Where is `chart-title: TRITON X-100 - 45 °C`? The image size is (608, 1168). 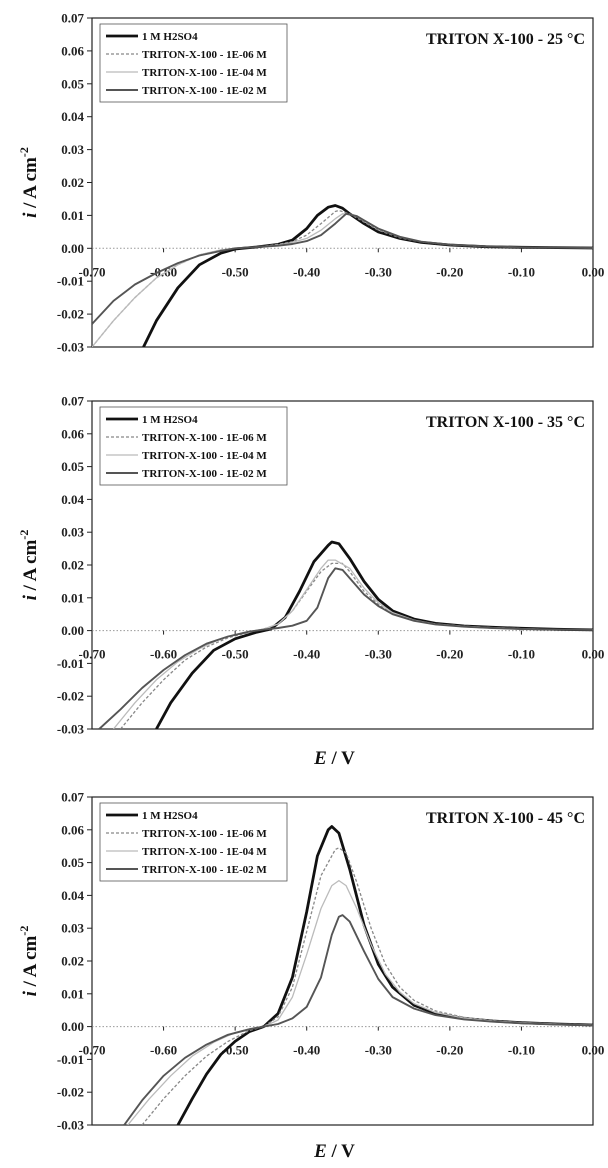 chart-title: TRITON X-100 - 45 °C is located at coordinates (505, 818).